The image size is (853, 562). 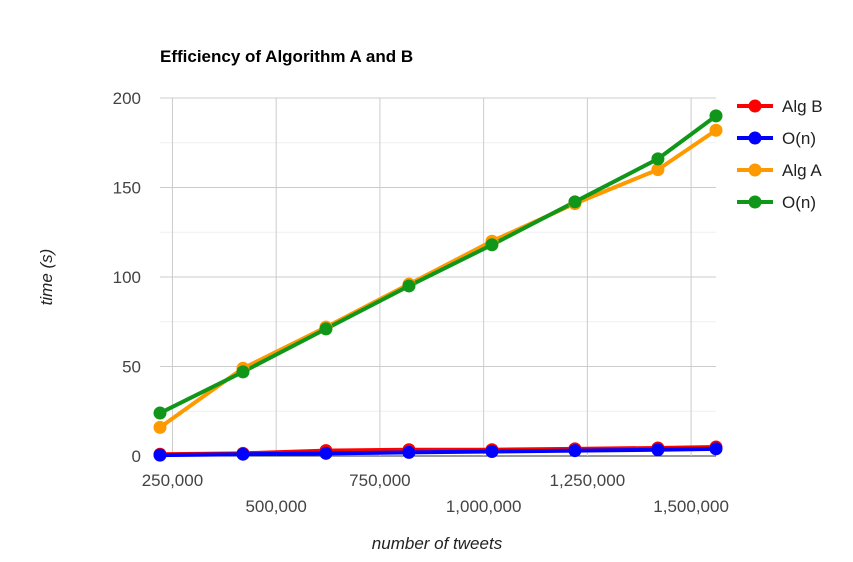 I want to click on y-tick-label: 0, so click(x=136, y=456).